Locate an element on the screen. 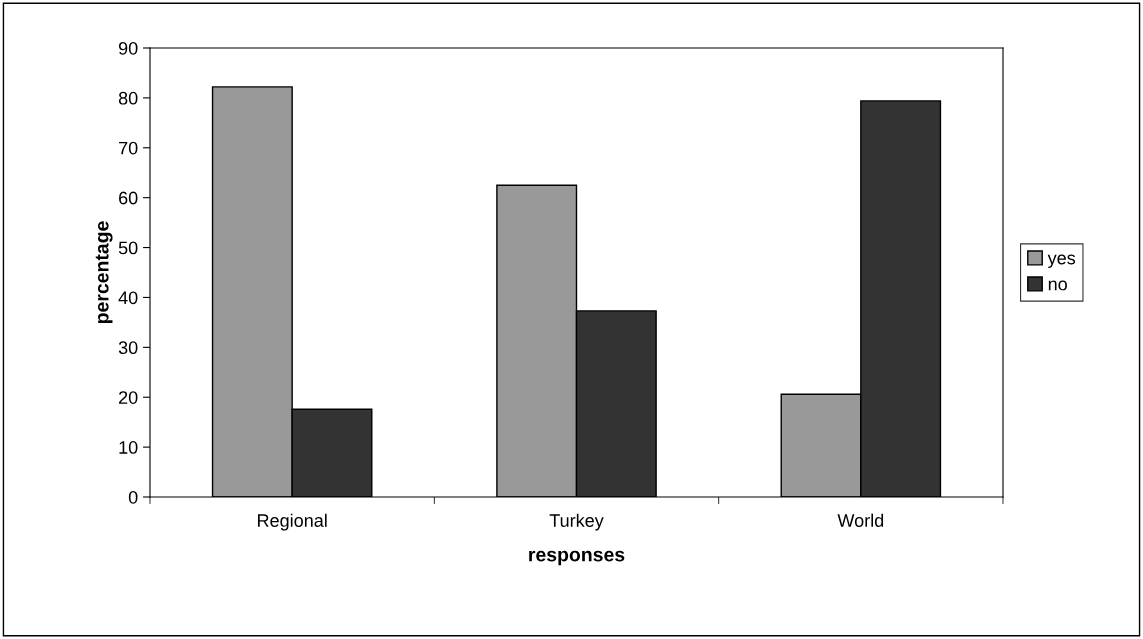 The width and height of the screenshot is (1143, 639). x-axis-title: responses is located at coordinates (577, 558).